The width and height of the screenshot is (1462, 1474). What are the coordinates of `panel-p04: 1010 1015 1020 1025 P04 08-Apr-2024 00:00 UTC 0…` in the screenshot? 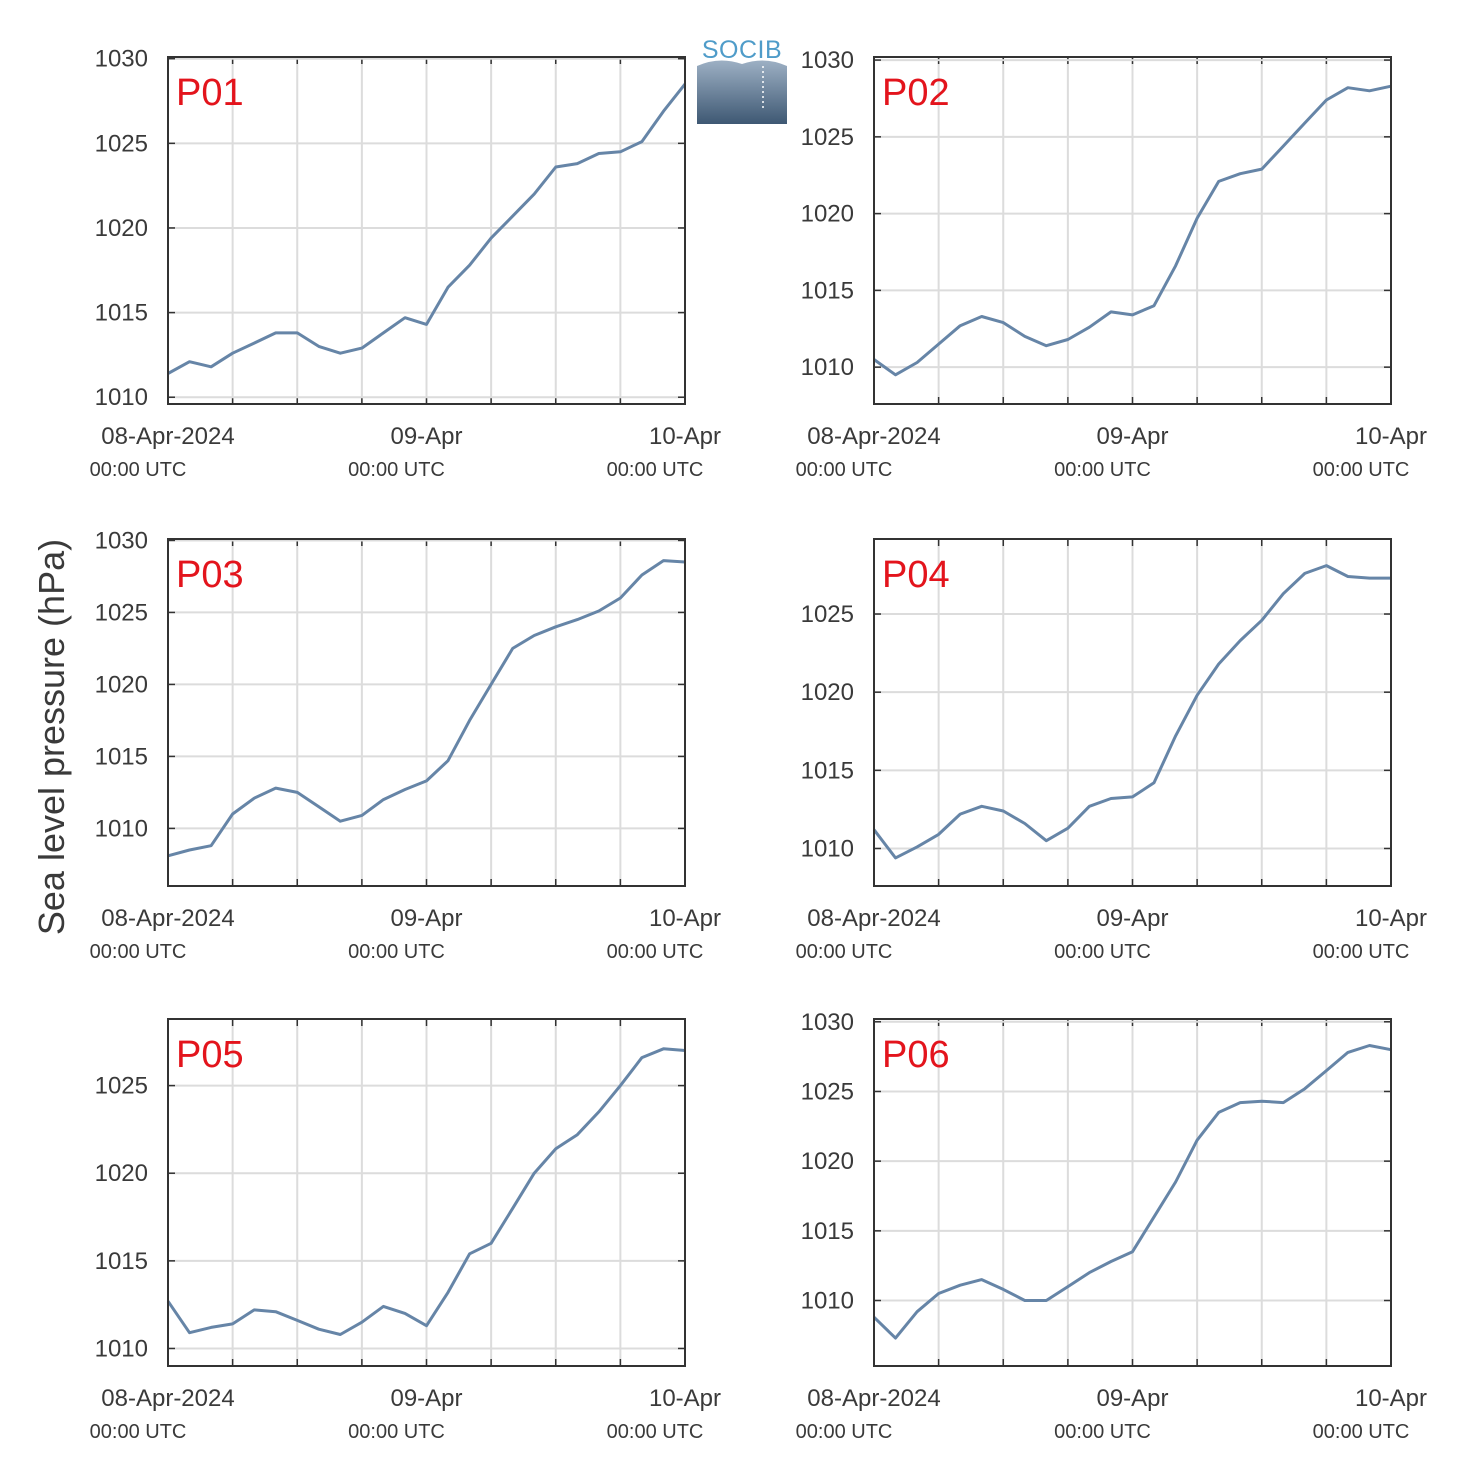 It's located at (1111, 750).